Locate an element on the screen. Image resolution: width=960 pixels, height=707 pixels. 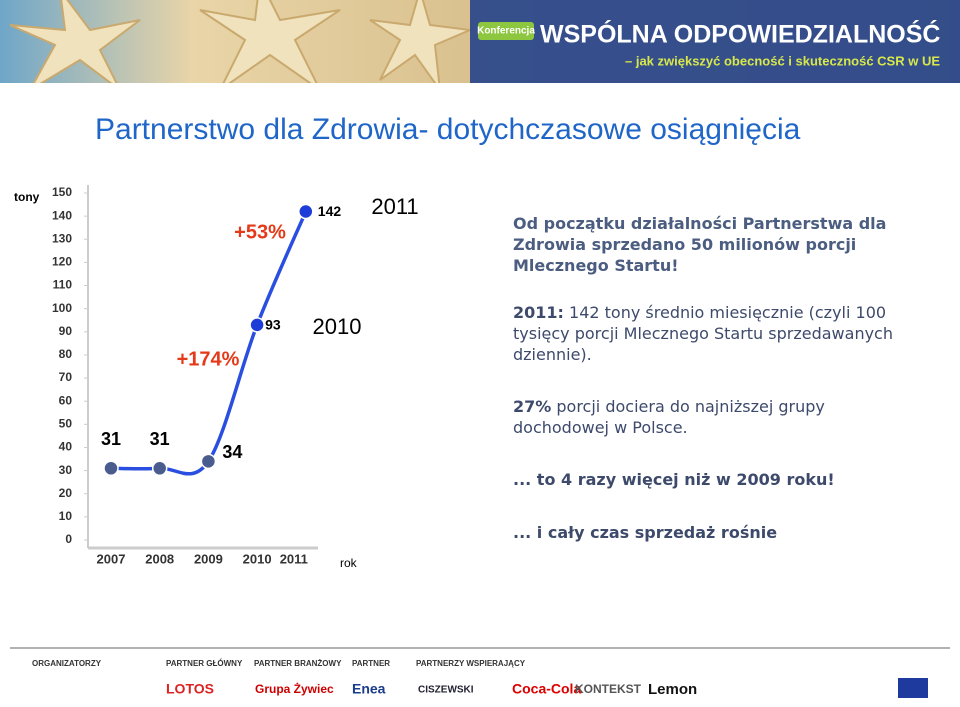
y-tick-label: 20 is located at coordinates (66, 493).